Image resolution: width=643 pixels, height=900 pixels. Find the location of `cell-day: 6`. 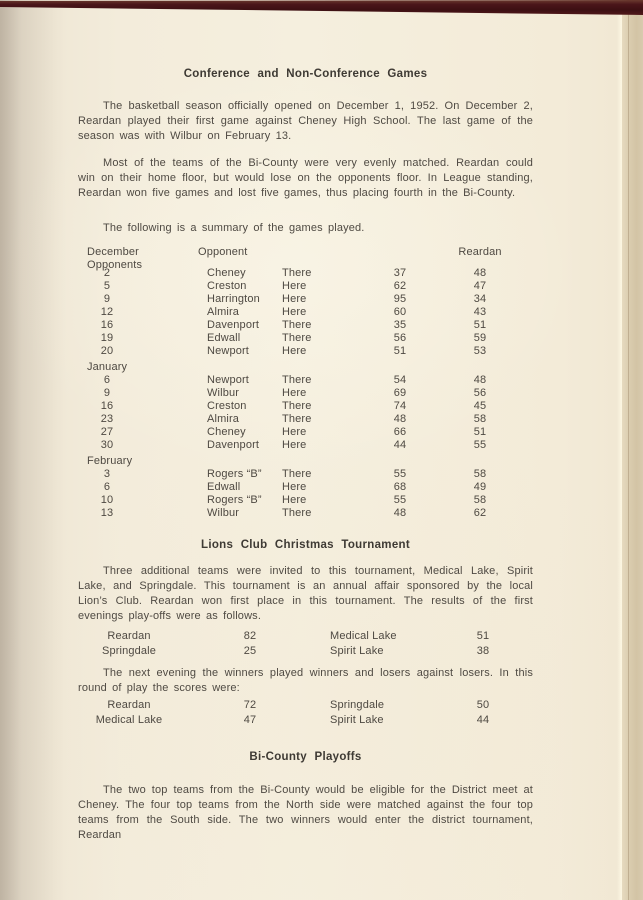

cell-day: 6 is located at coordinates (107, 380).